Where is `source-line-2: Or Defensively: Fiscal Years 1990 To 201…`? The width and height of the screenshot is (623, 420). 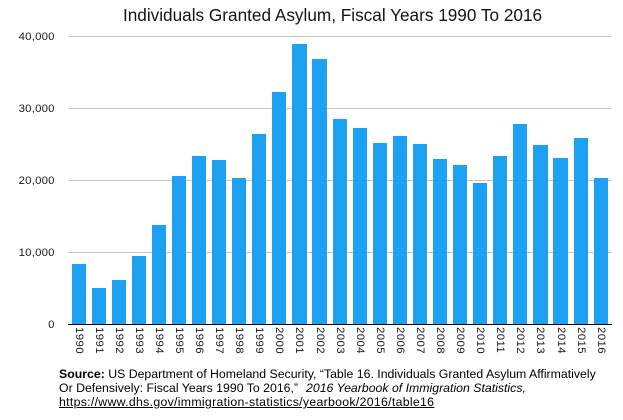
source-line-2: Or Defensively: Fiscal Years 1990 To 201… is located at coordinates (327, 388).